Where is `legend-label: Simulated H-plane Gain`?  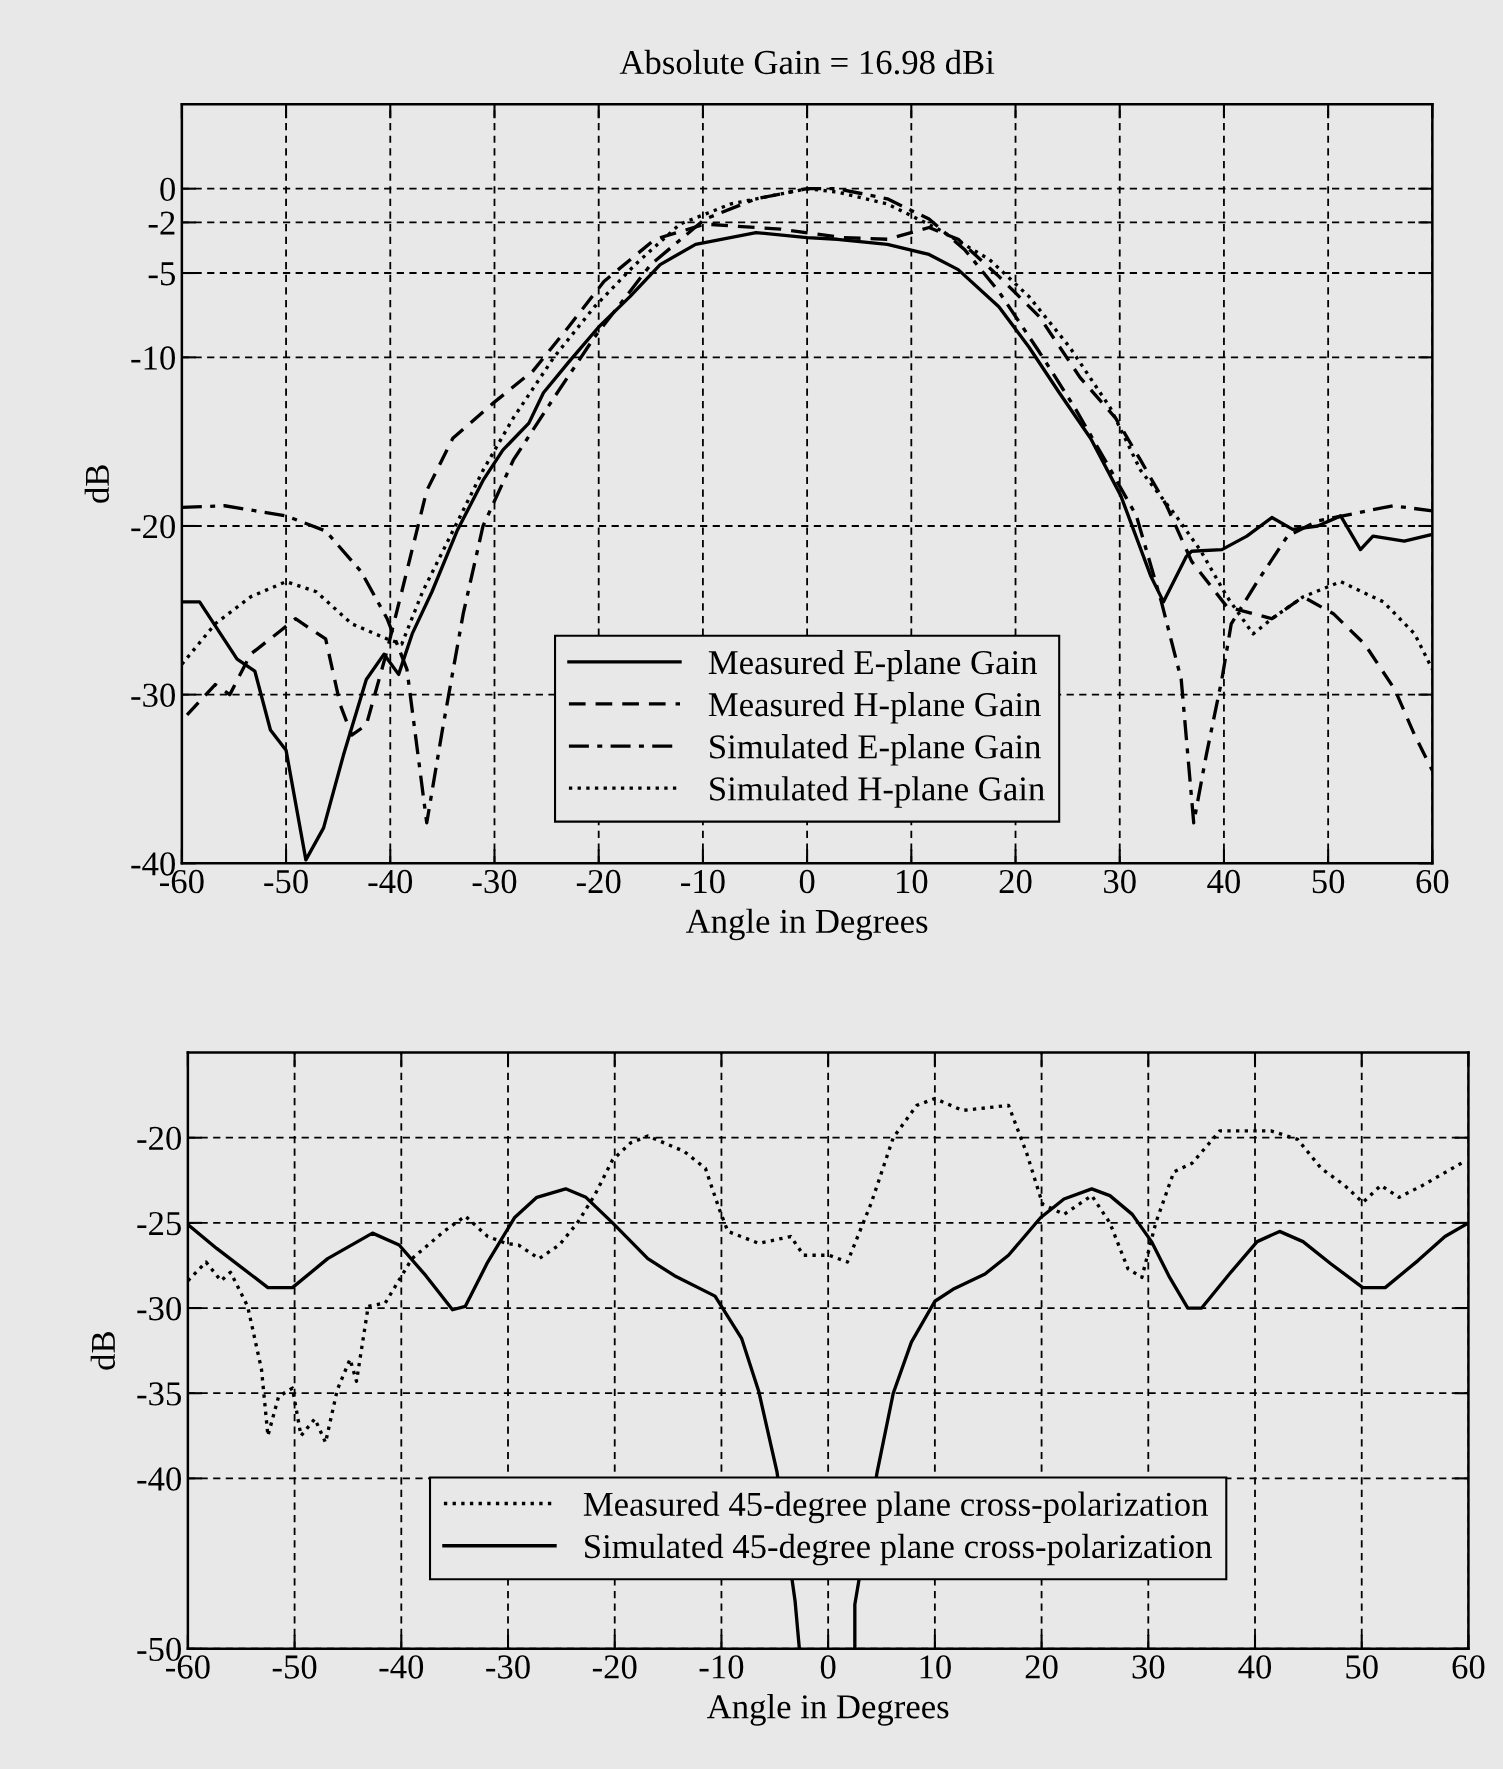 legend-label: Simulated H-plane Gain is located at coordinates (877, 792).